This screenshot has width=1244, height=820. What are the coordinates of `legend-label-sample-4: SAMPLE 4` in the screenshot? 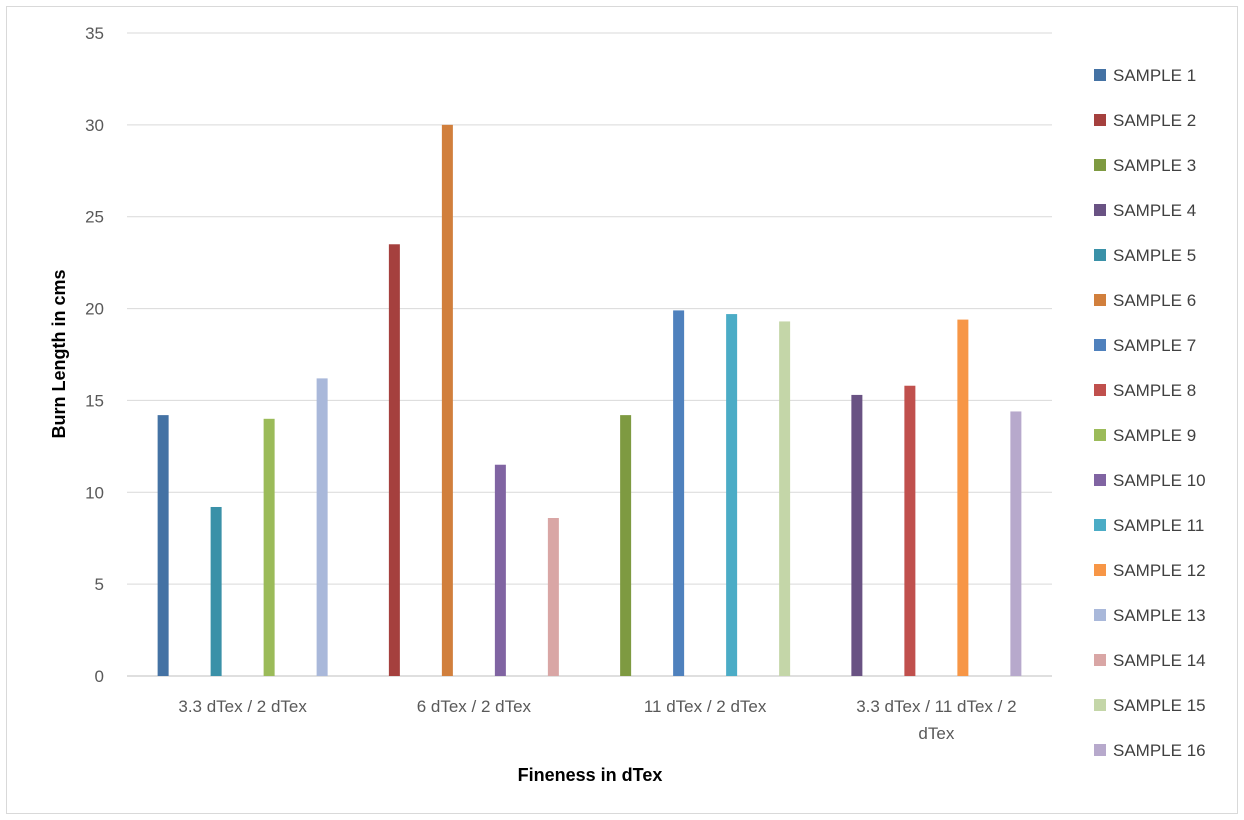 It's located at (1154, 210).